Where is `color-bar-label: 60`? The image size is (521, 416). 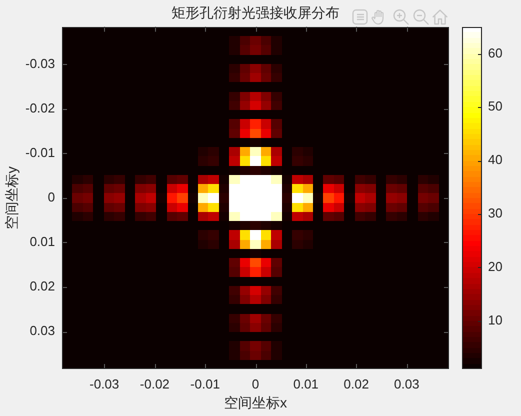
color-bar-label: 60 is located at coordinates (495, 52).